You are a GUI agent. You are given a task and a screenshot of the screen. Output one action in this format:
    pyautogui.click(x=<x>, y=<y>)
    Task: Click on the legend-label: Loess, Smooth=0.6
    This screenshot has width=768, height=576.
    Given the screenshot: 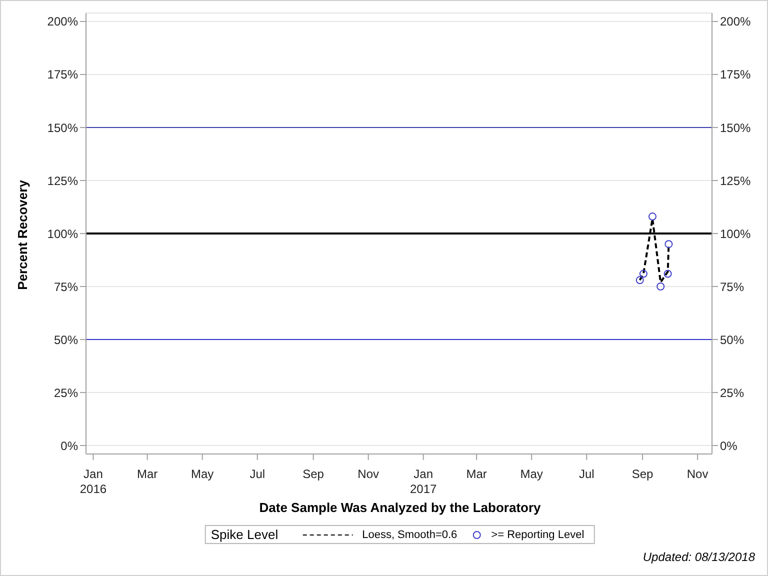 What is the action you would take?
    pyautogui.click(x=410, y=534)
    